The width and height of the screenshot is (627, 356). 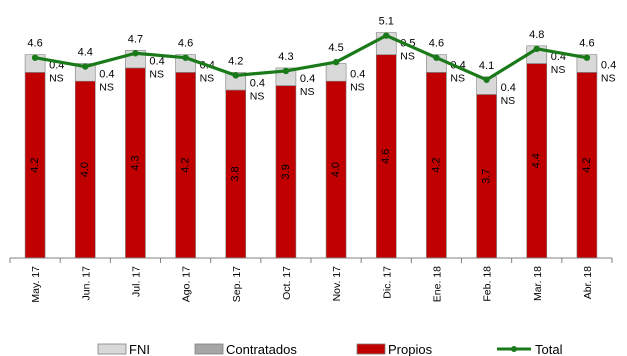 What do you see at coordinates (437, 284) in the screenshot?
I see `x-tick-label: Ene. 18` at bounding box center [437, 284].